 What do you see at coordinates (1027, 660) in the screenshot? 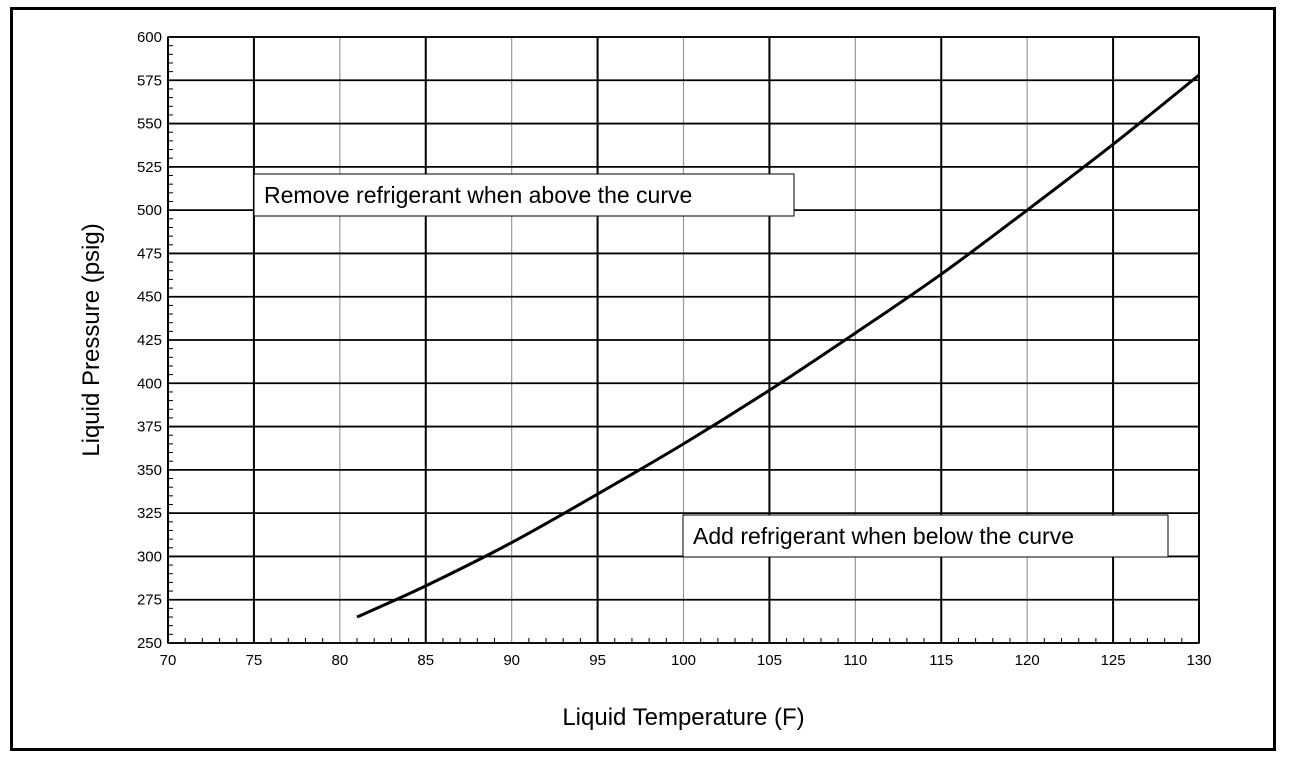
I see `x-tick-label: 120` at bounding box center [1027, 660].